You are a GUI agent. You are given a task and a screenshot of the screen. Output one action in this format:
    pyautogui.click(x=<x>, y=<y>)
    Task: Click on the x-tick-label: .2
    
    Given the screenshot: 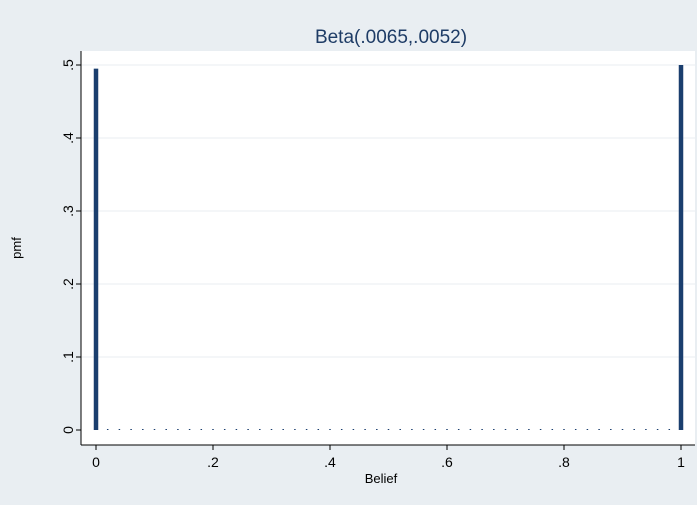 What is the action you would take?
    pyautogui.click(x=213, y=462)
    